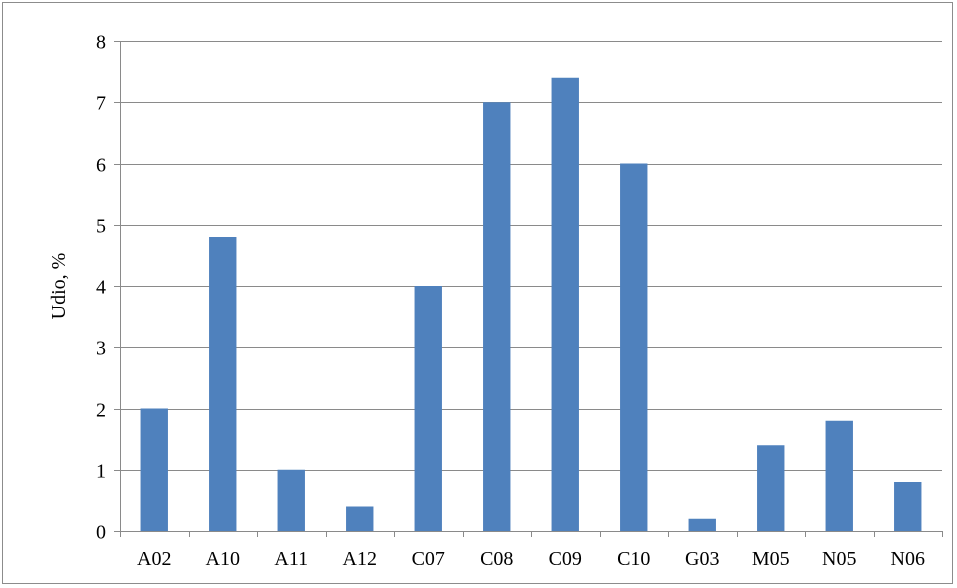  What do you see at coordinates (101, 104) in the screenshot?
I see `y-tick-label: 7` at bounding box center [101, 104].